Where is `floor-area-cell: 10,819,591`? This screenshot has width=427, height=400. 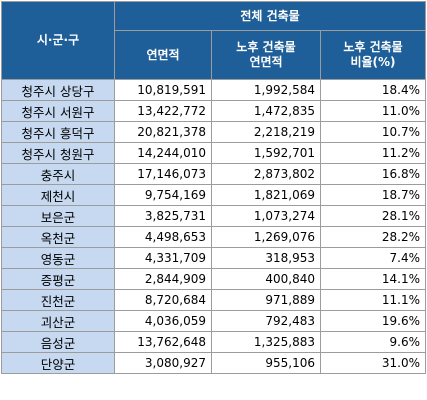 floor-area-cell: 10,819,591 is located at coordinates (163, 90).